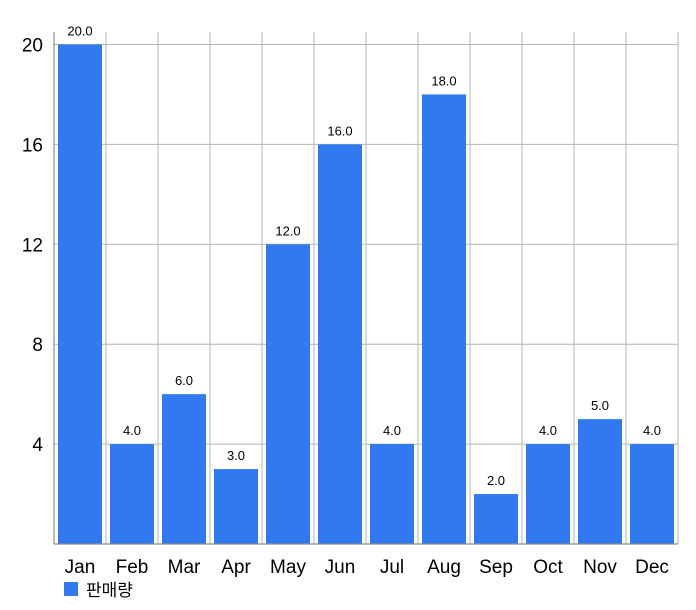 The height and width of the screenshot is (610, 696). What do you see at coordinates (548, 567) in the screenshot?
I see `x-tick-label: Oct` at bounding box center [548, 567].